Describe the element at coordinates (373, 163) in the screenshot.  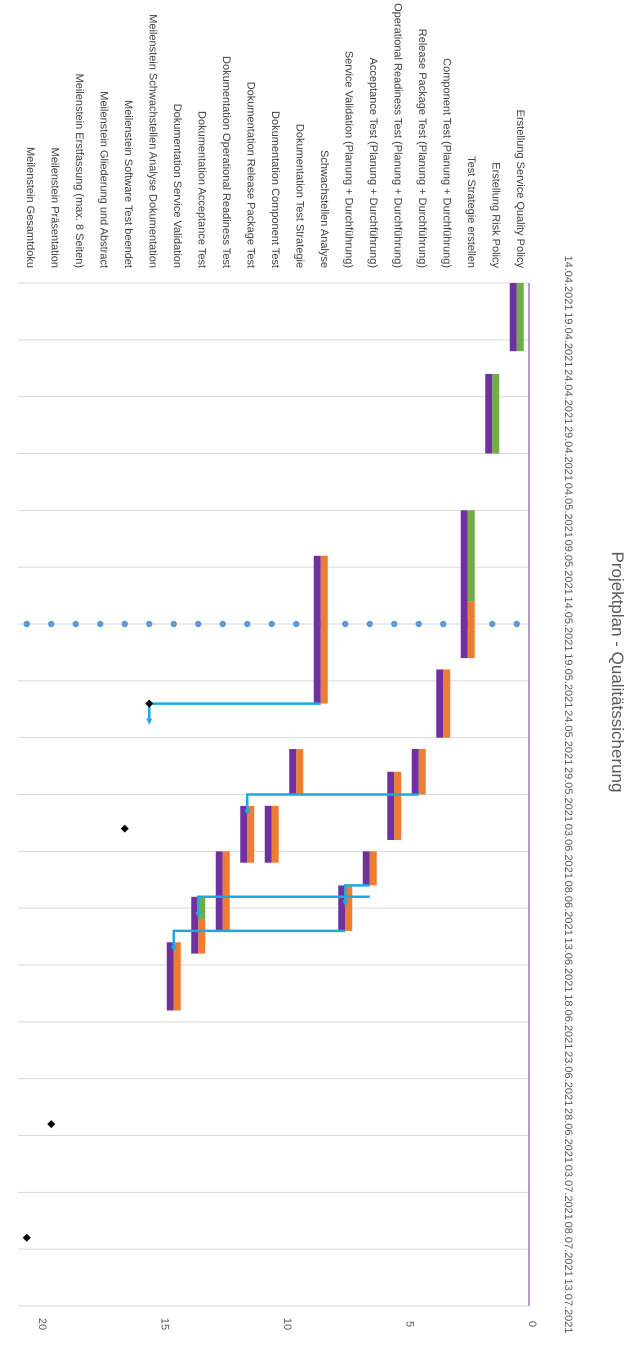
I see `category-label: Acceptance Test (Planung + Durchführung)` at that location.